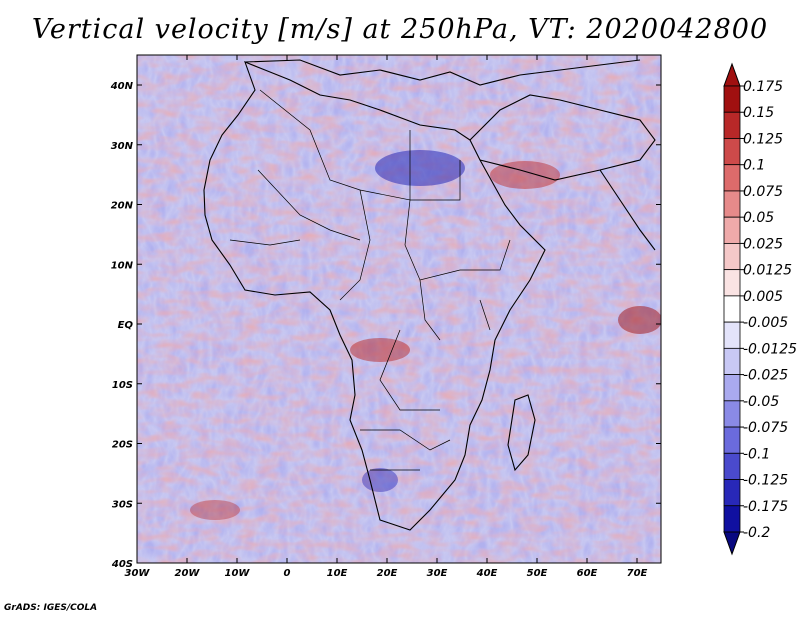 This screenshot has width=800, height=618. What do you see at coordinates (763, 87) in the screenshot?
I see `colorbar-label: 0.175` at bounding box center [763, 87].